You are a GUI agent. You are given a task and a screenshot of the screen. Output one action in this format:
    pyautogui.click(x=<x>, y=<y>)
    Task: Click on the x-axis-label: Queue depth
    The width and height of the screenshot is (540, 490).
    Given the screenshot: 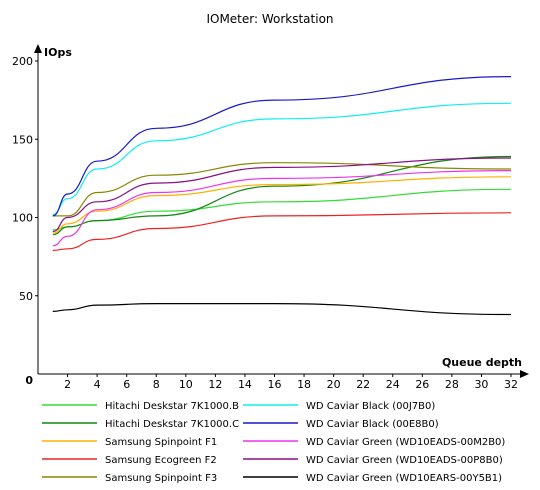 What is the action you would take?
    pyautogui.click(x=482, y=362)
    